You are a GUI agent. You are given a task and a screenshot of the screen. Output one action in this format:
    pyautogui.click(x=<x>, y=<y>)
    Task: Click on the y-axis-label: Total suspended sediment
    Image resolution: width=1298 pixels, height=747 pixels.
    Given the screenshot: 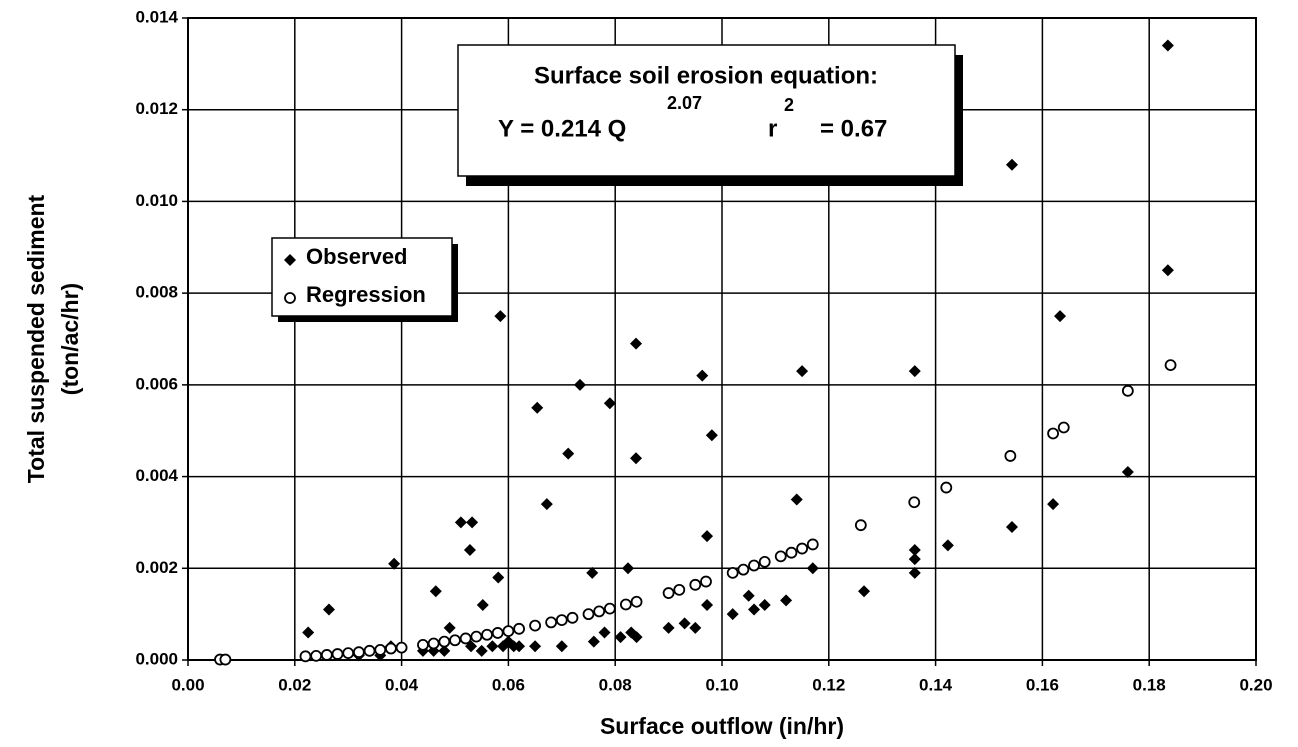 What is the action you would take?
    pyautogui.click(x=36, y=338)
    